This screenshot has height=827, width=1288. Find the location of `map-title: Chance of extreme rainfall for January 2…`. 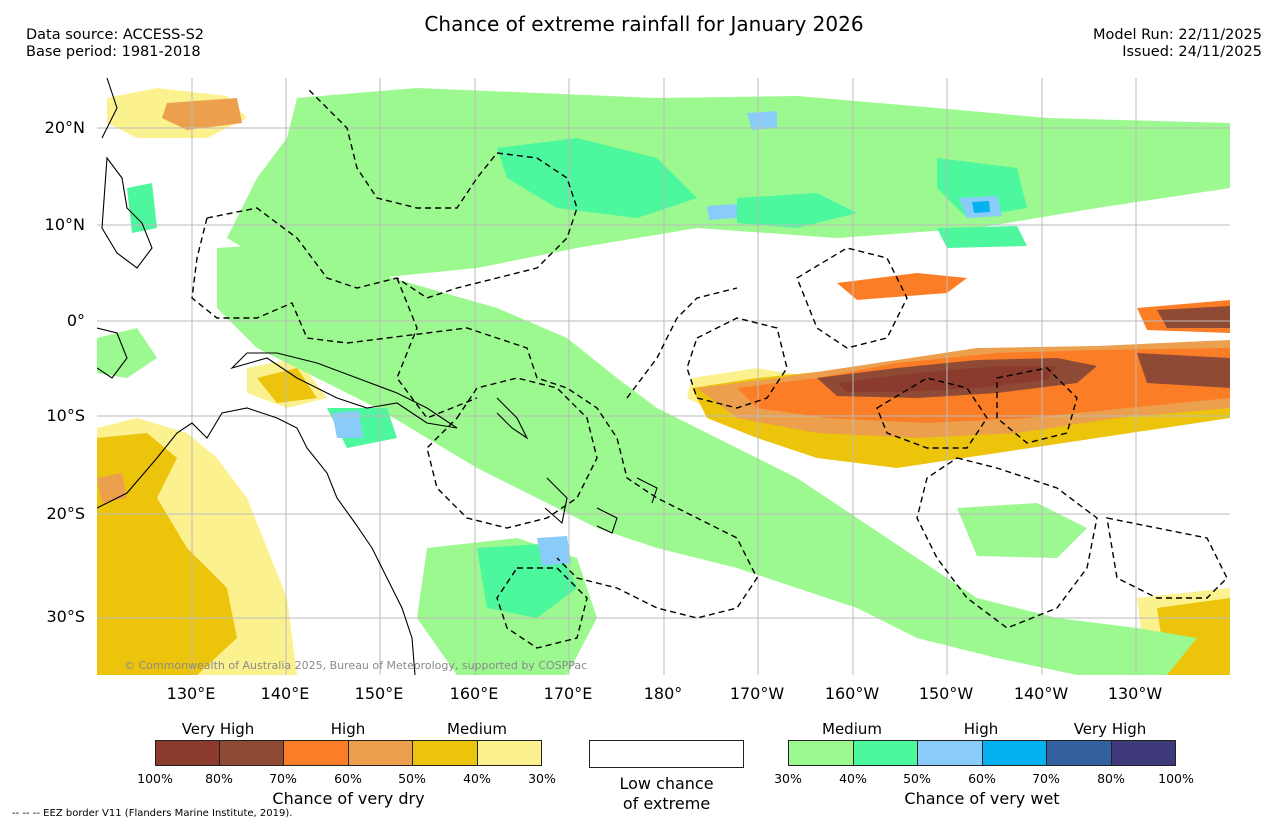

map-title: Chance of extreme rainfall for January 2… is located at coordinates (644, 24).